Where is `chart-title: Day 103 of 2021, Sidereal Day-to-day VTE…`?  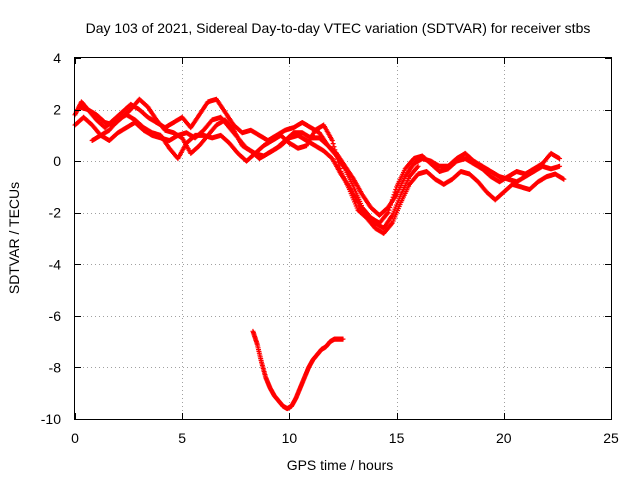
chart-title: Day 103 of 2021, Sidereal Day-to-day VTE… is located at coordinates (338, 28).